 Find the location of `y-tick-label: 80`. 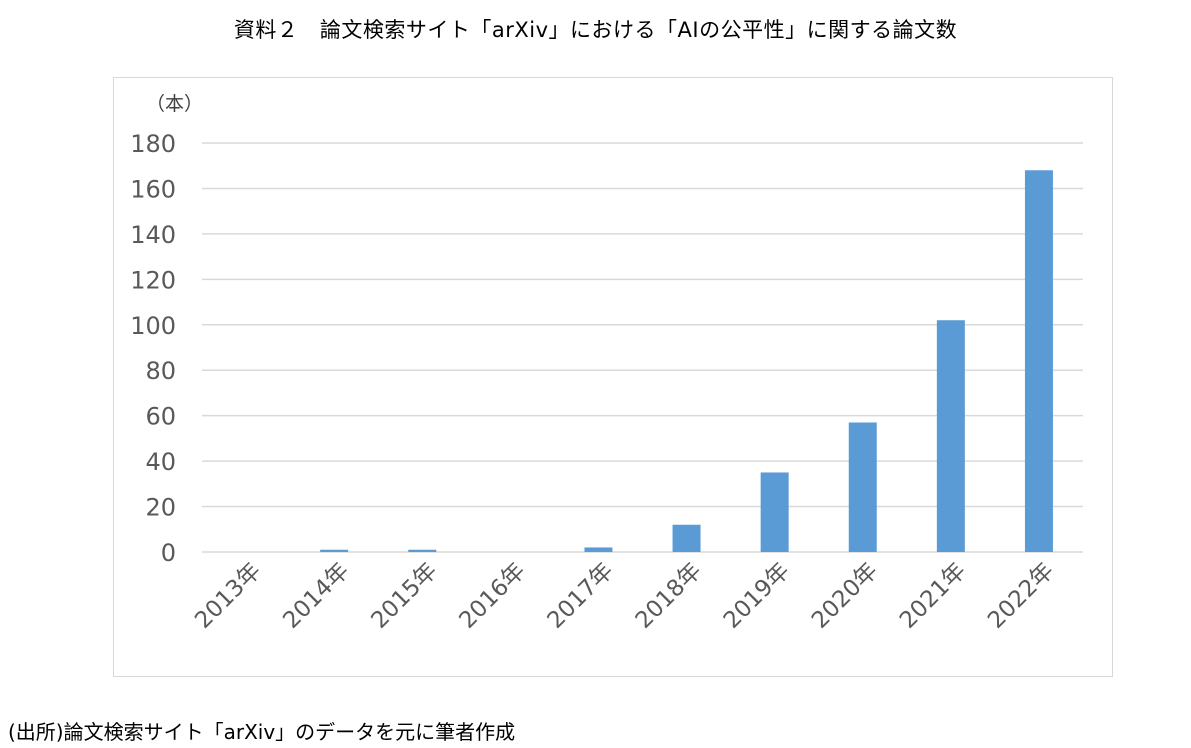

y-tick-label: 80 is located at coordinates (160, 371).